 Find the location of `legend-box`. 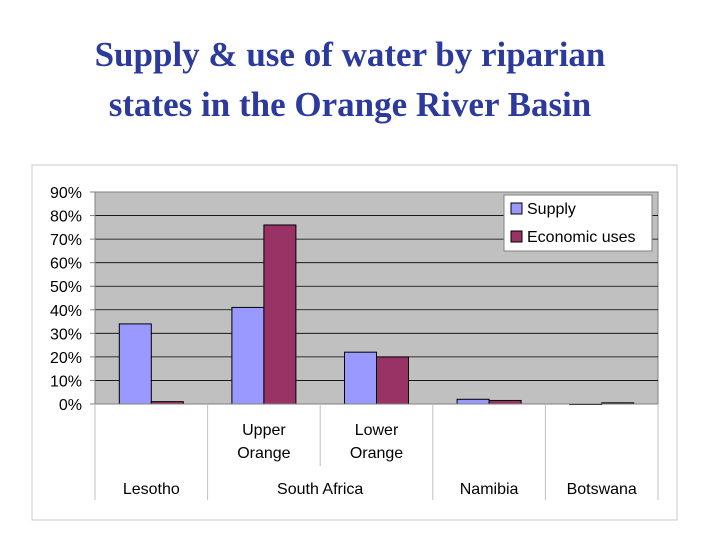

legend-box is located at coordinates (578, 223).